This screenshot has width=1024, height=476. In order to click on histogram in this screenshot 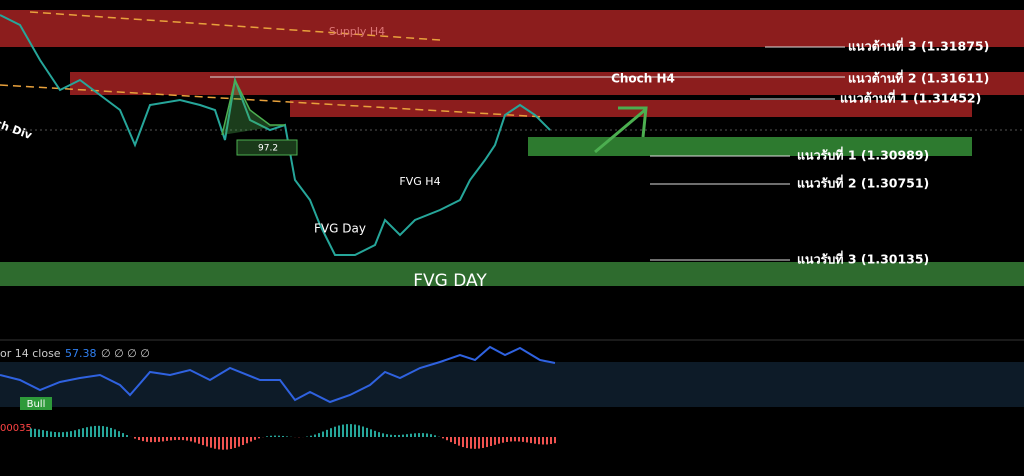, I will do `click(293, 437)`.